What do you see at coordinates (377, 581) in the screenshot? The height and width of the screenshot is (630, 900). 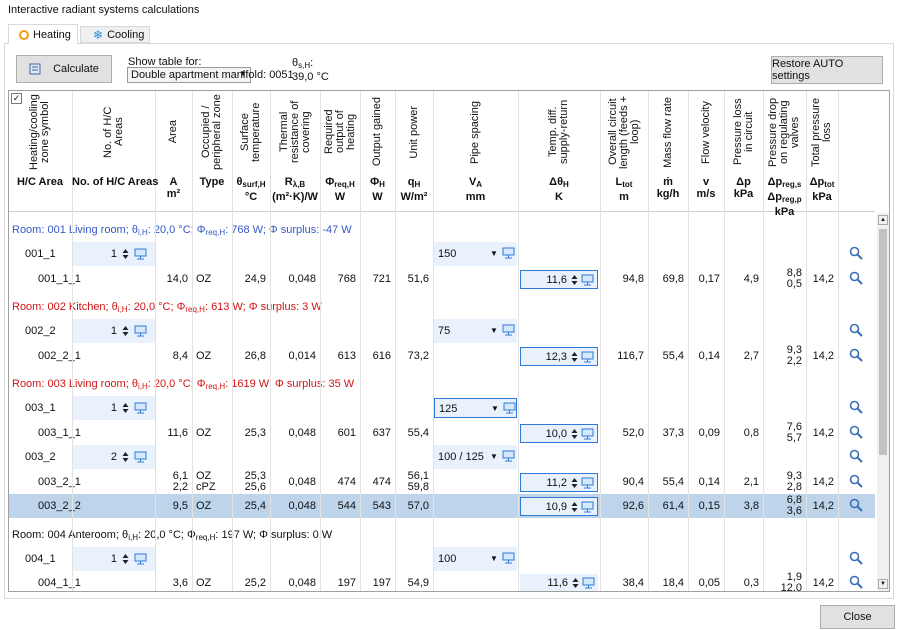 I see `cell-gained: 197` at bounding box center [377, 581].